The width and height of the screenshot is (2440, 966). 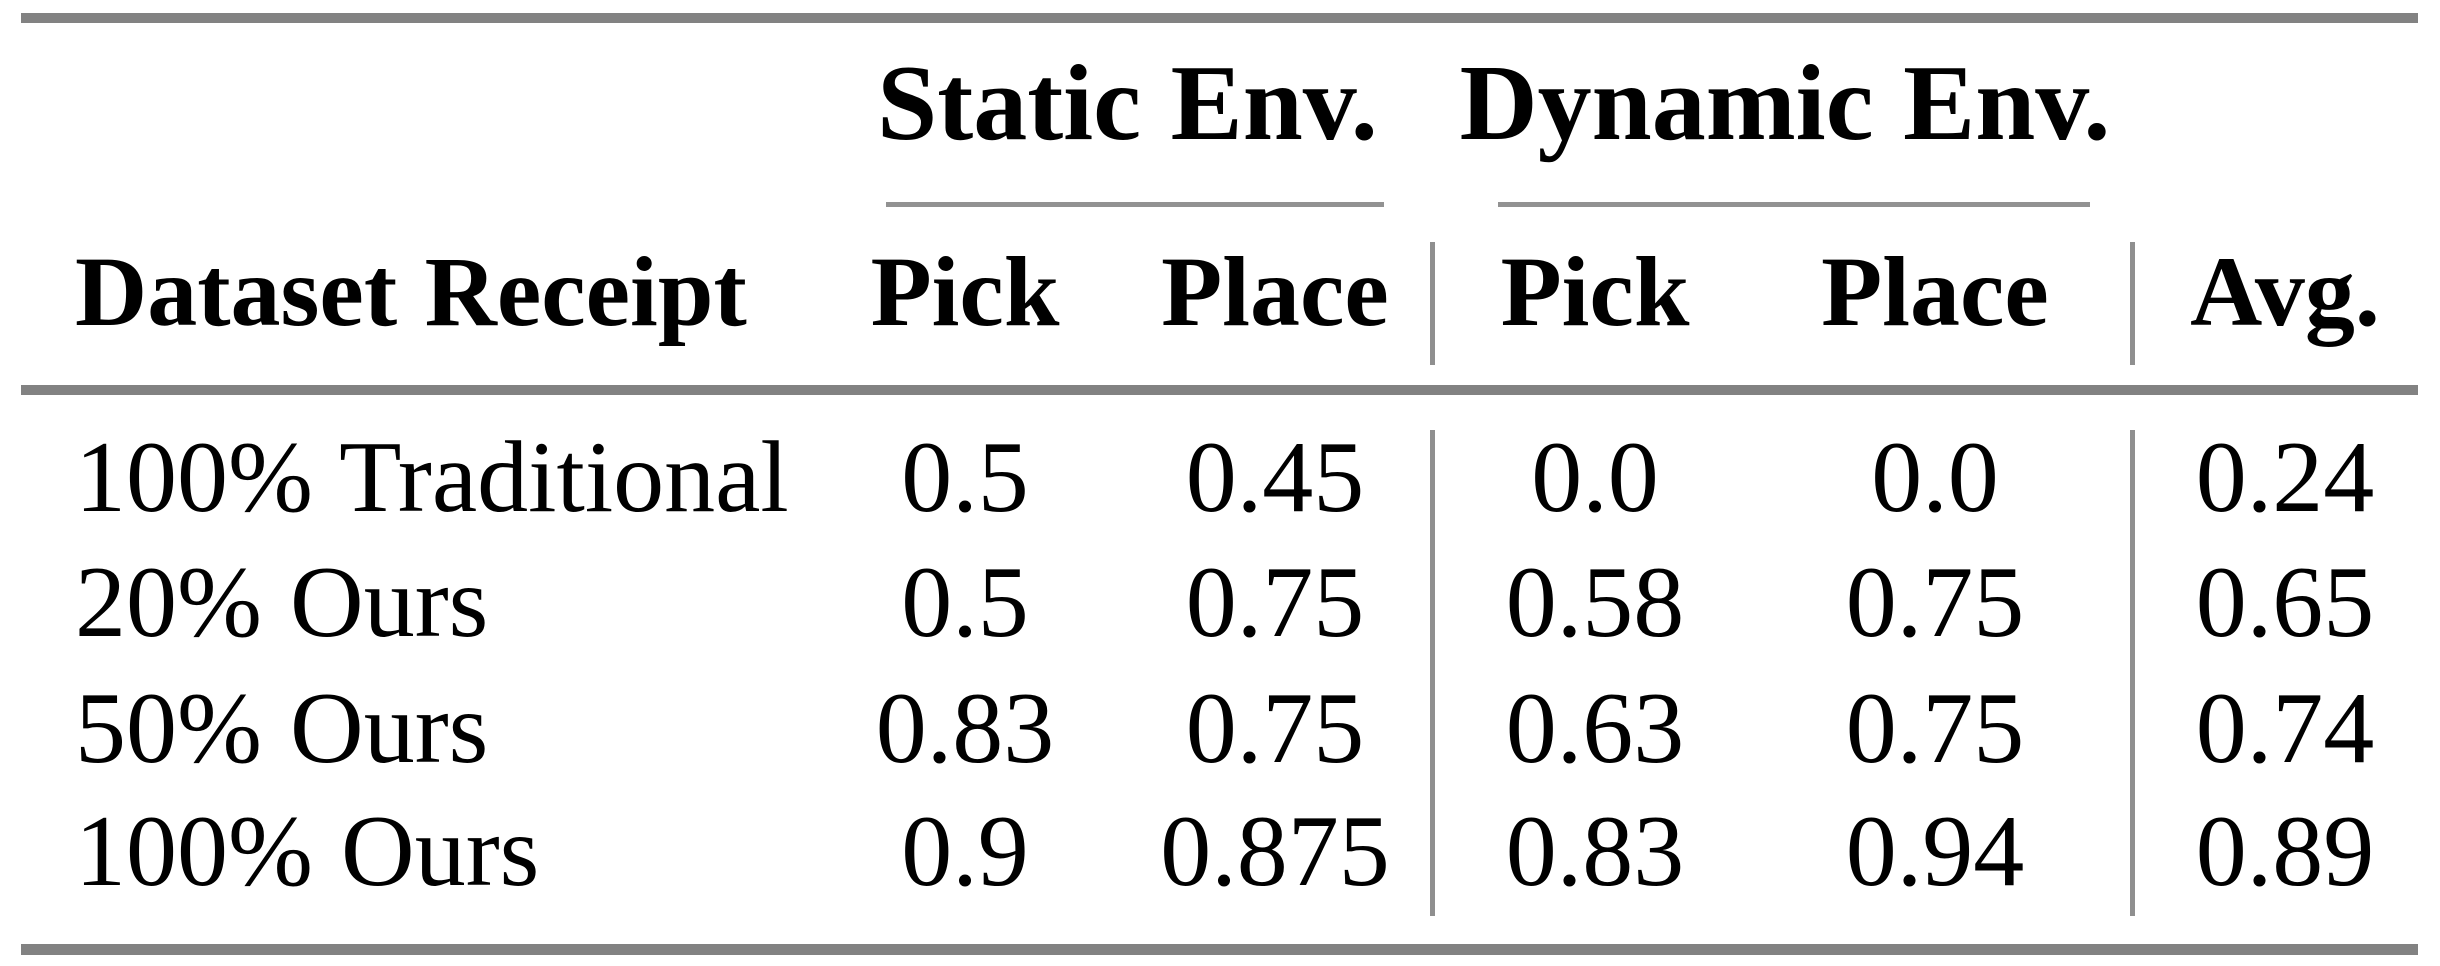 I want to click on column-header-static-place: Place, so click(x=1275, y=291).